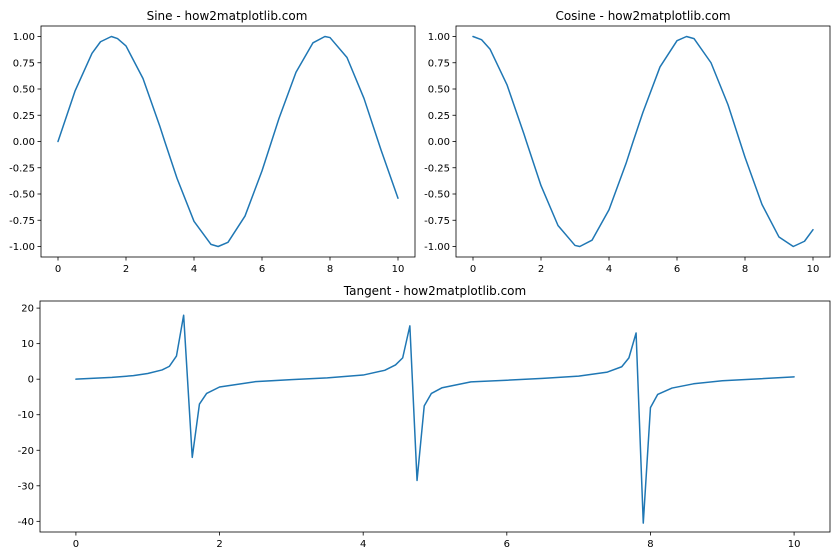 Image resolution: width=840 pixels, height=560 pixels. What do you see at coordinates (26, 415) in the screenshot?
I see `tangent-y-tick-label: -10` at bounding box center [26, 415].